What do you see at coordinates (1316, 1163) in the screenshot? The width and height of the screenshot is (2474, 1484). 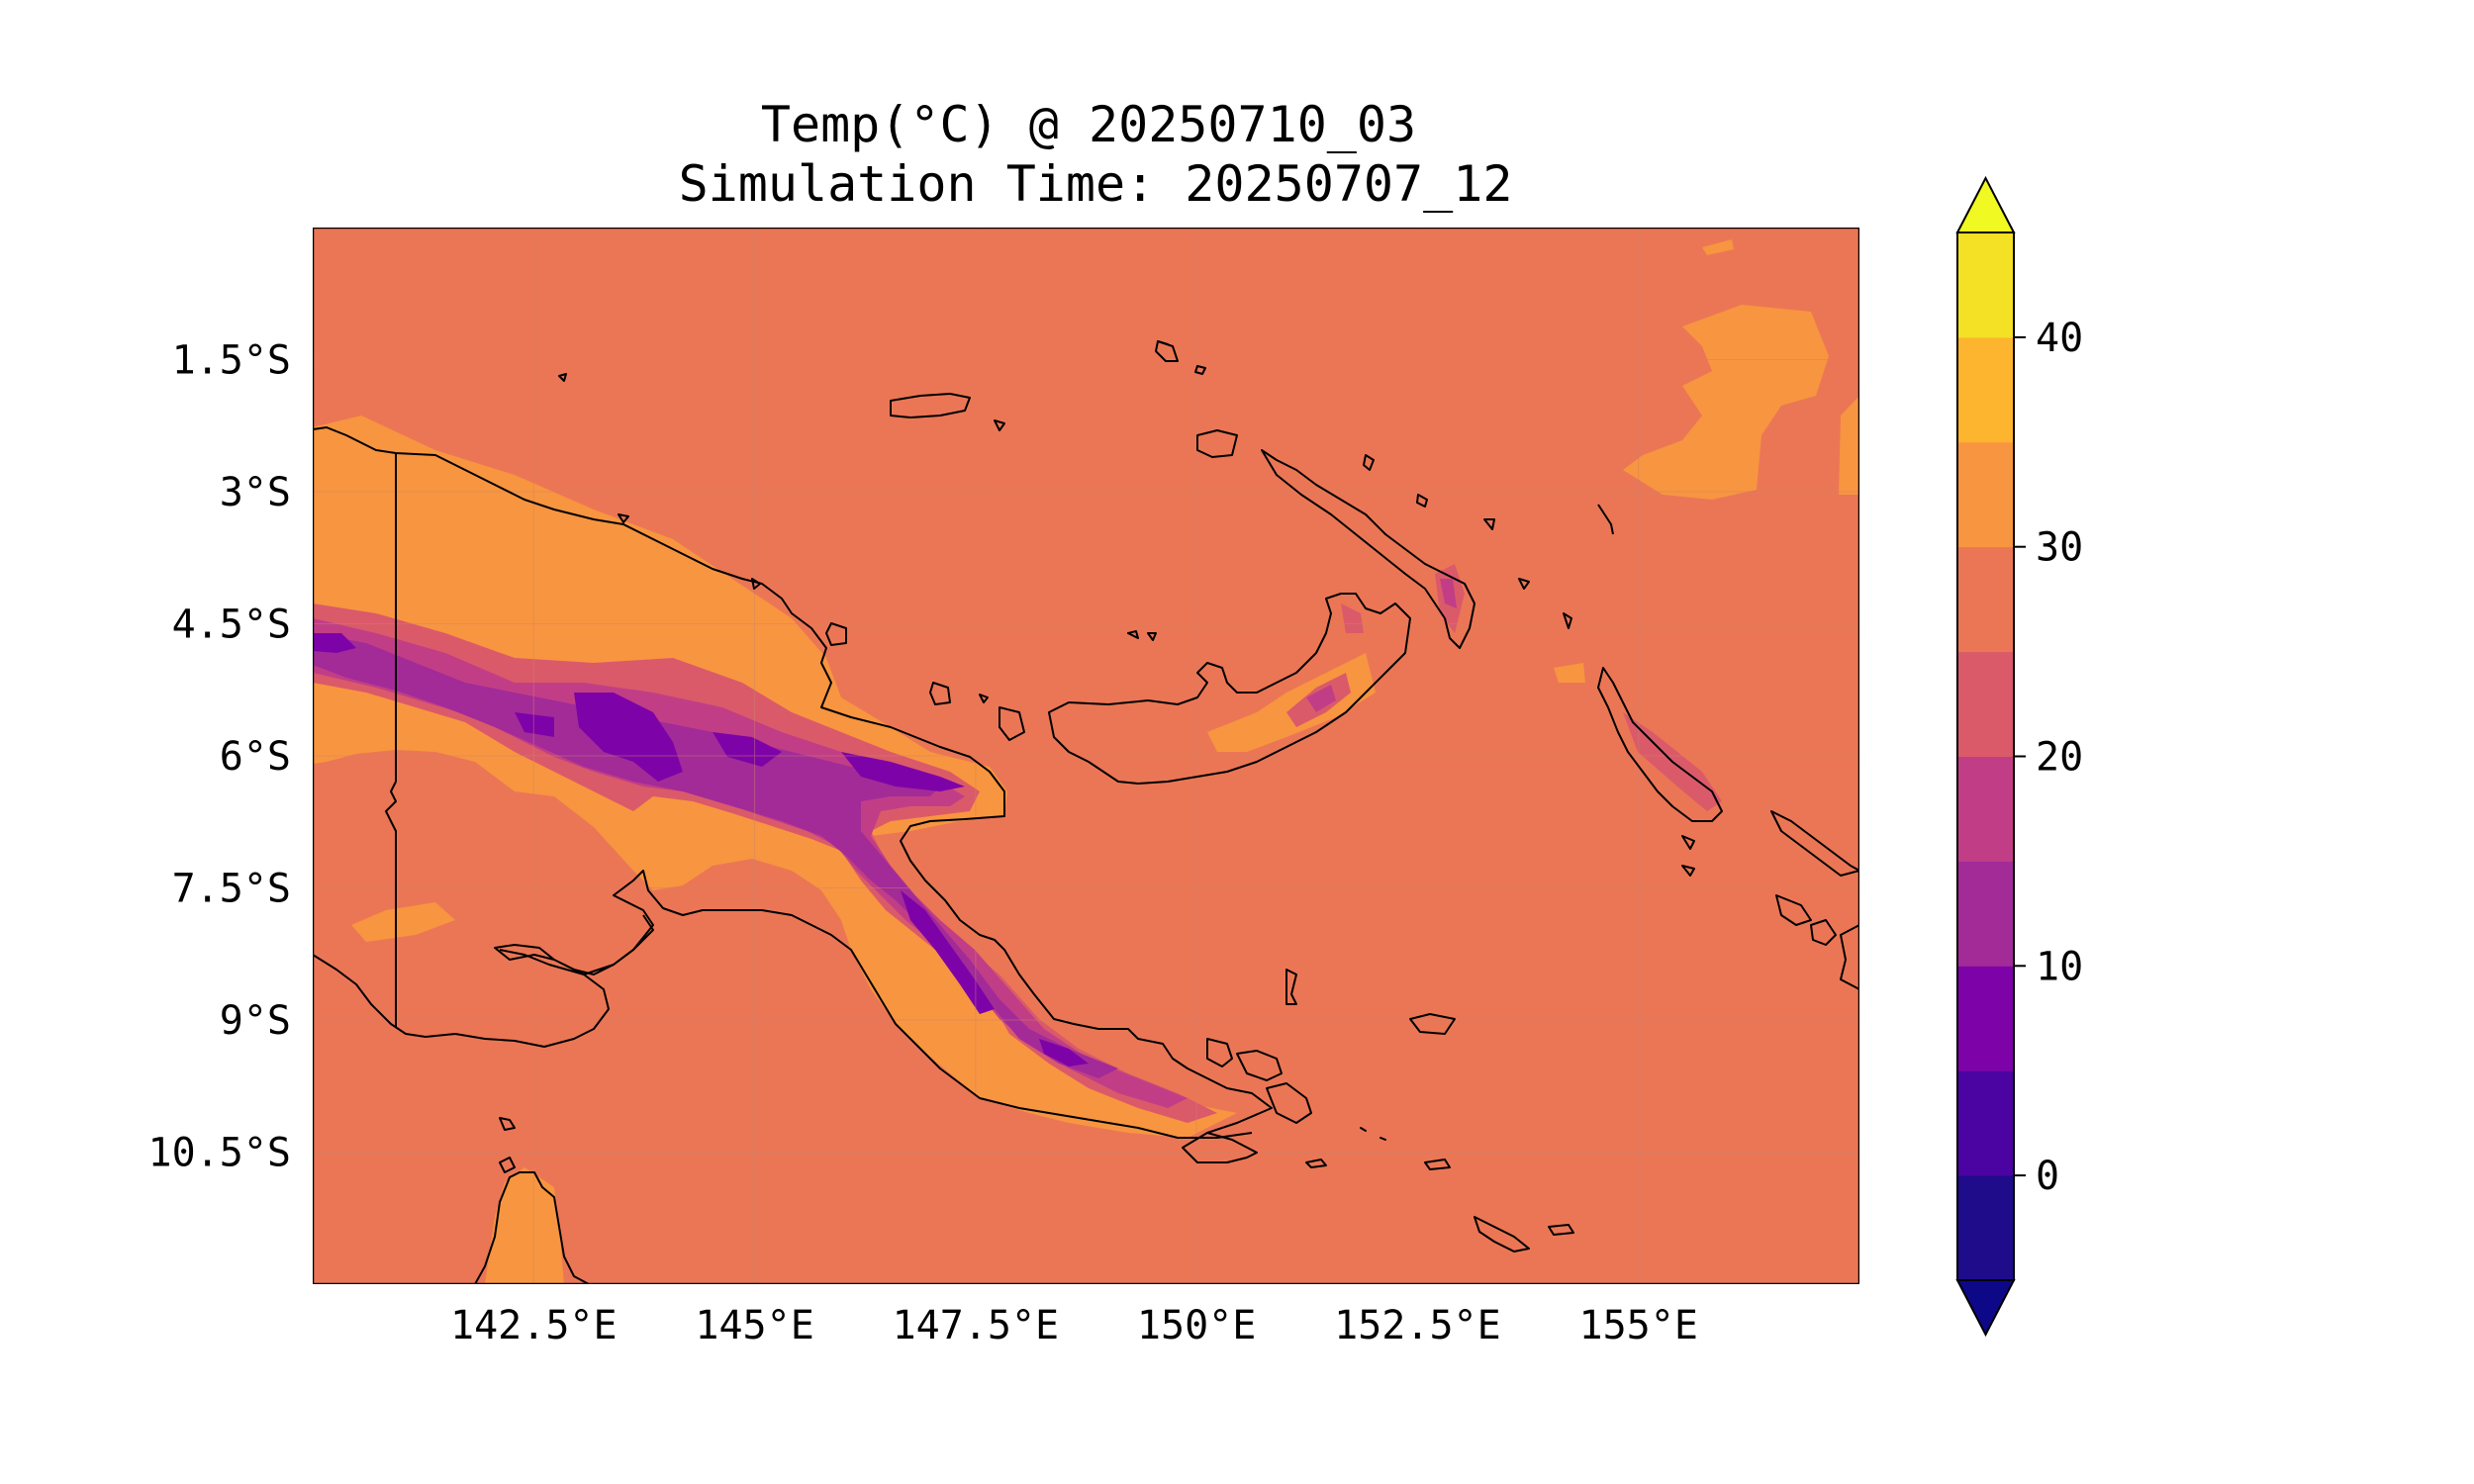 I see `coastline-islet-t` at bounding box center [1316, 1163].